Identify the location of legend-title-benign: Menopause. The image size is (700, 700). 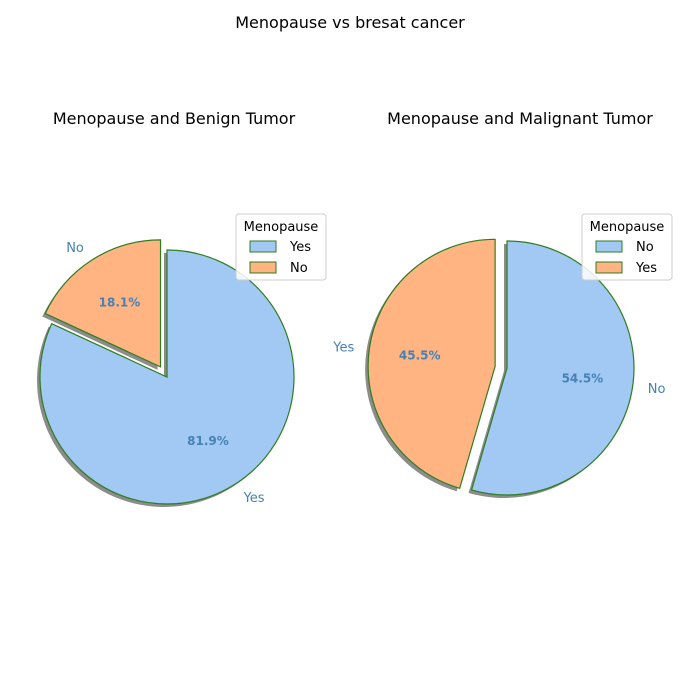
(281, 227).